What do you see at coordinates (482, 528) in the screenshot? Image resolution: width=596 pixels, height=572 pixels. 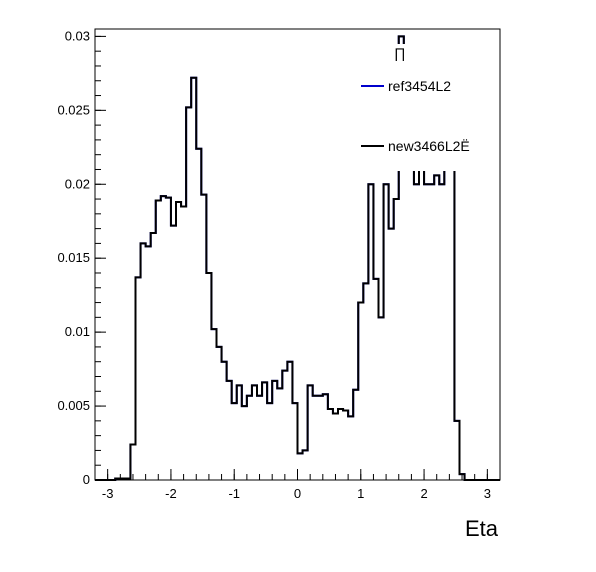 I see `x-axis-title: Eta` at bounding box center [482, 528].